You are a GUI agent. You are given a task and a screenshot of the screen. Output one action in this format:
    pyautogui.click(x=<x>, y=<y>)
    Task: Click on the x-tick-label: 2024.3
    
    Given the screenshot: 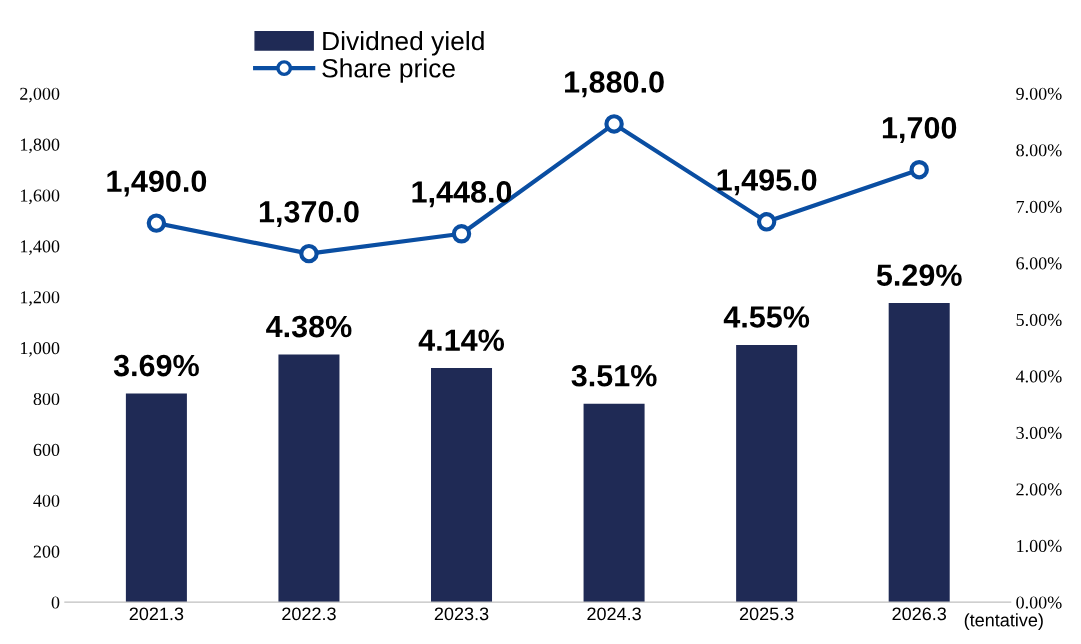 What is the action you would take?
    pyautogui.click(x=614, y=614)
    